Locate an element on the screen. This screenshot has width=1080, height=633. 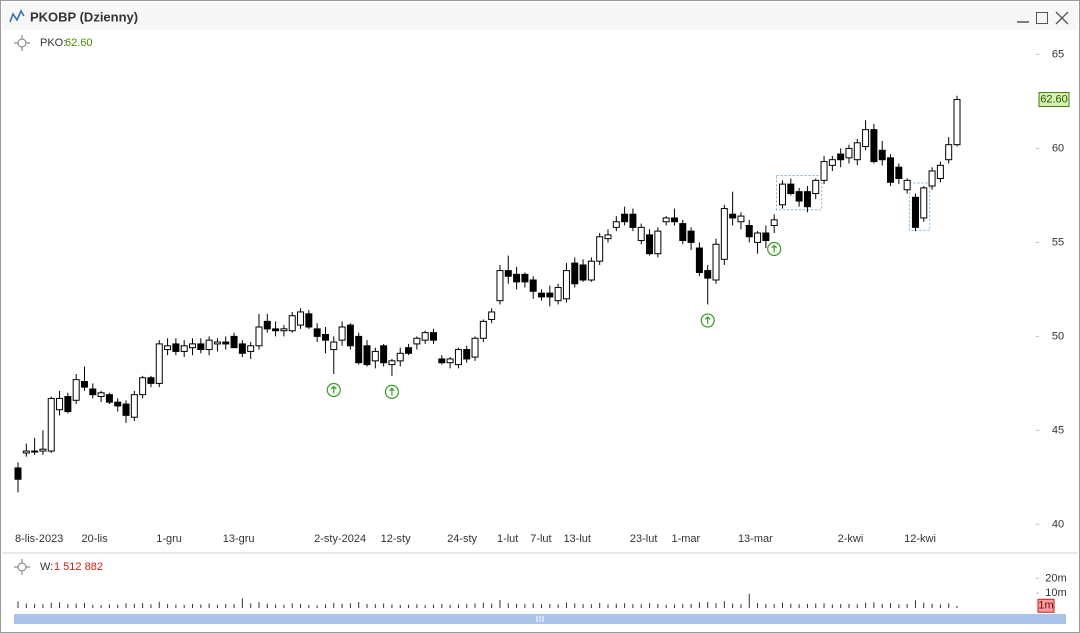
x-tick-label: 20-lis is located at coordinates (94, 539).